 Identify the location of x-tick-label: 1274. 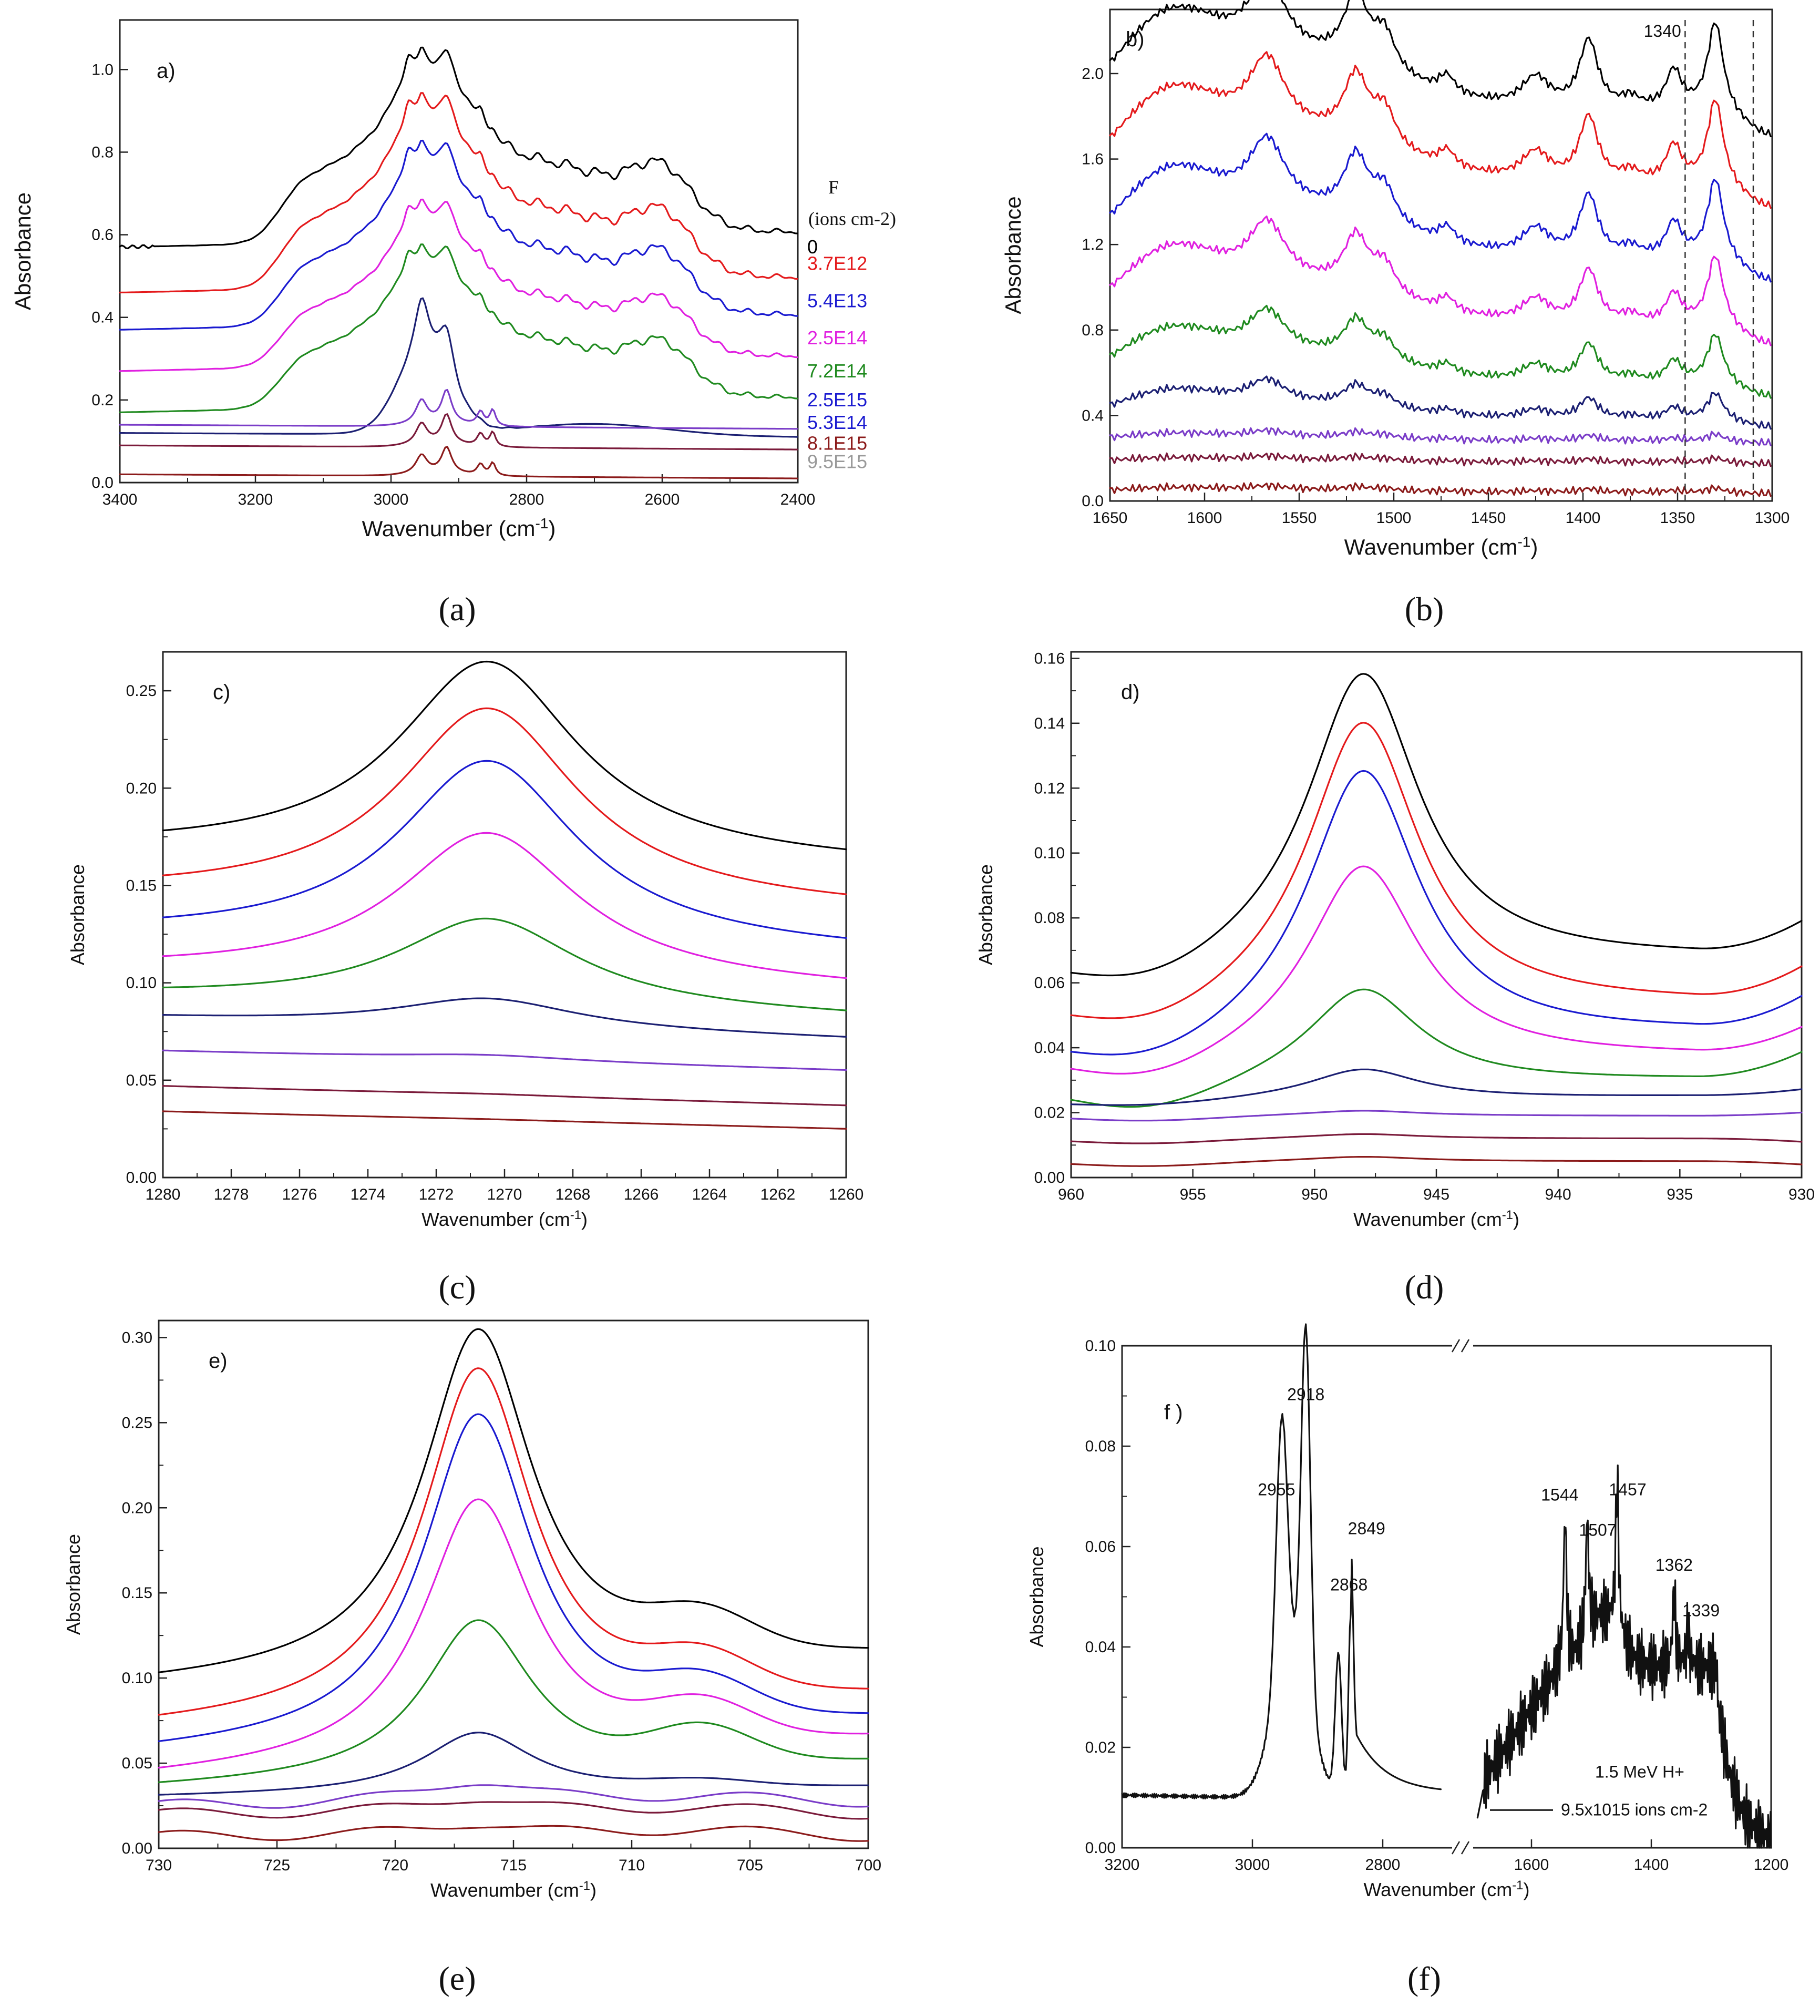
(368, 1194).